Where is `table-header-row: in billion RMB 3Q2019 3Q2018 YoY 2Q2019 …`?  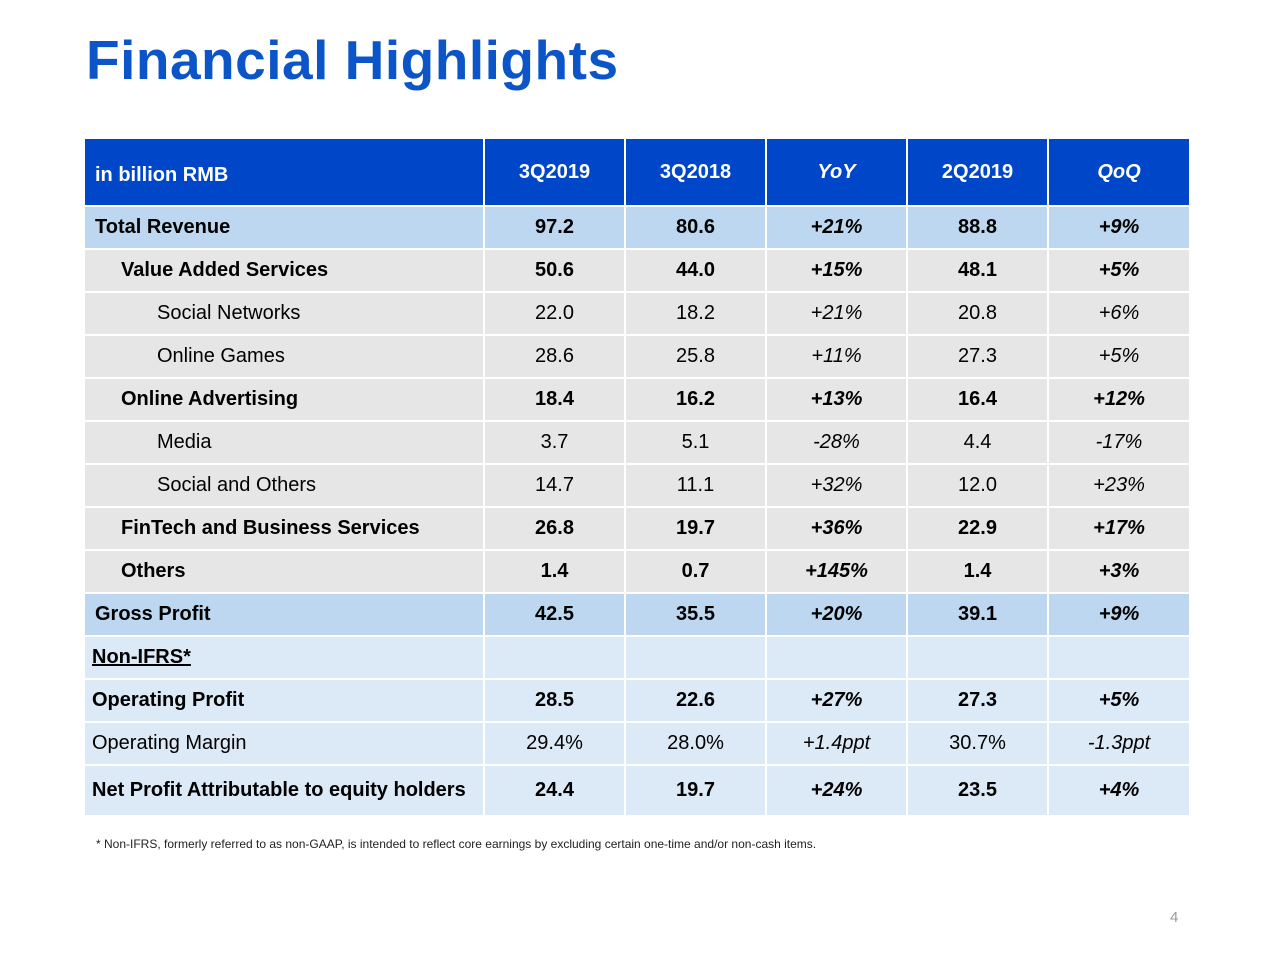
table-header-row: in billion RMB 3Q2019 3Q2018 YoY 2Q2019 … is located at coordinates (637, 172).